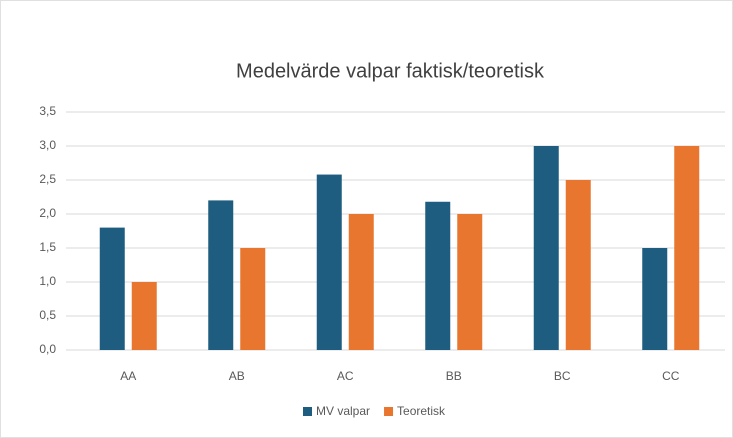 Image resolution: width=733 pixels, height=438 pixels. I want to click on y-tick-label: 1,5, so click(47, 247).